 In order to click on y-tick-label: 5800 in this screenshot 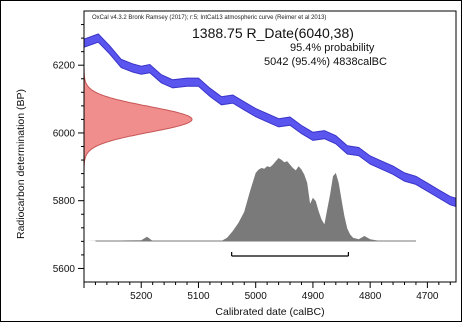, I will do `click(64, 201)`.